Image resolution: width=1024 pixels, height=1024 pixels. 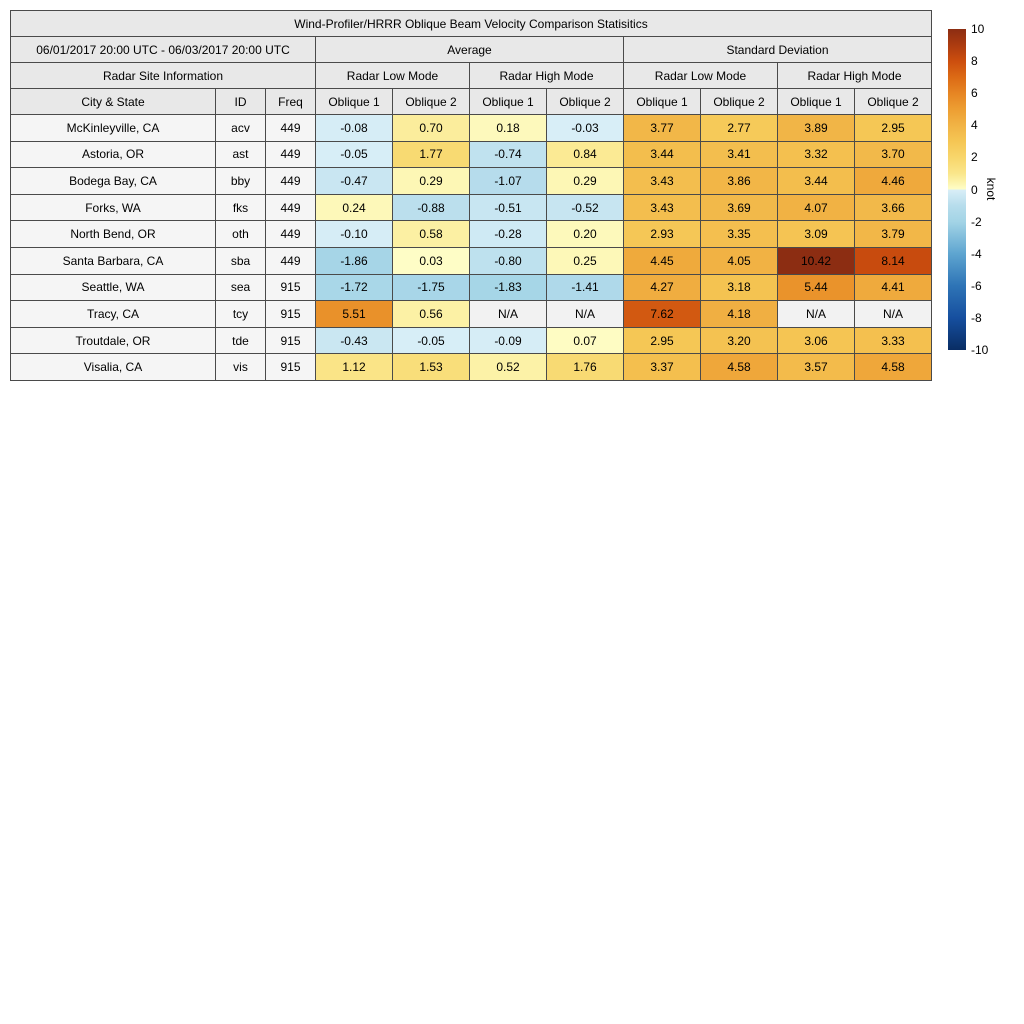 What do you see at coordinates (113, 340) in the screenshot?
I see `city-cell: Troutdale, OR` at bounding box center [113, 340].